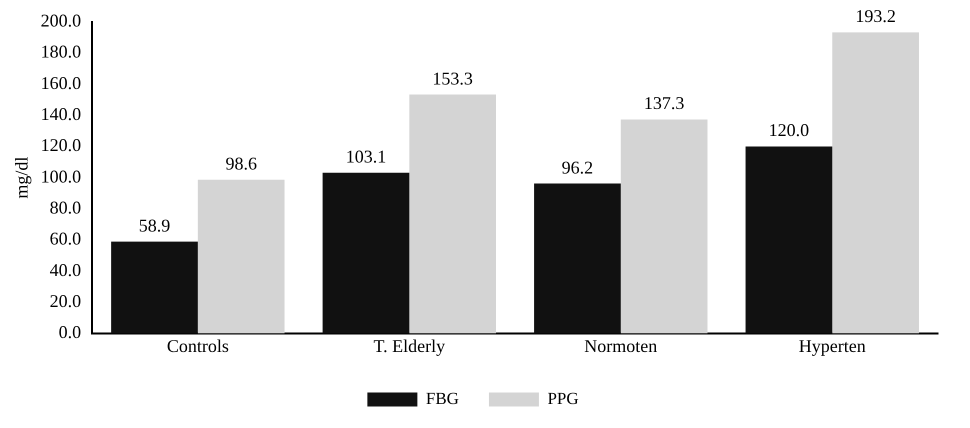  What do you see at coordinates (664, 103) in the screenshot?
I see `data-label: 137.3` at bounding box center [664, 103].